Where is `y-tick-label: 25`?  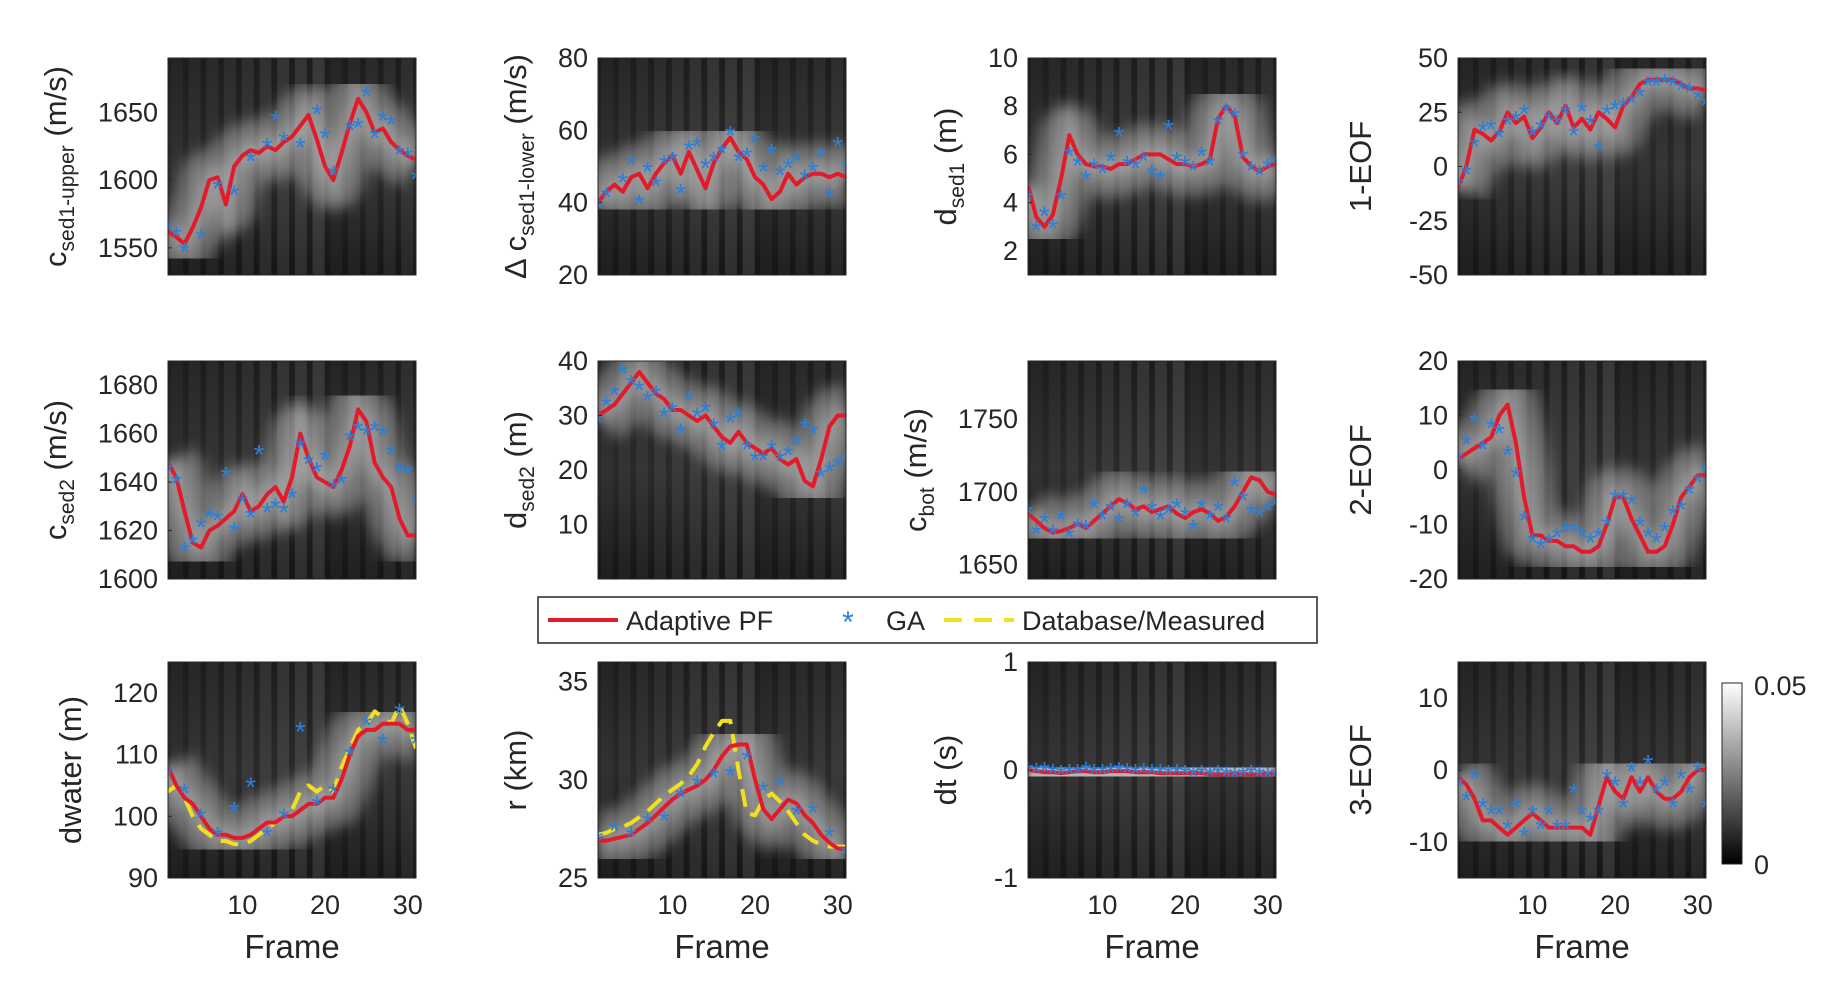 y-tick-label: 25 is located at coordinates (573, 878).